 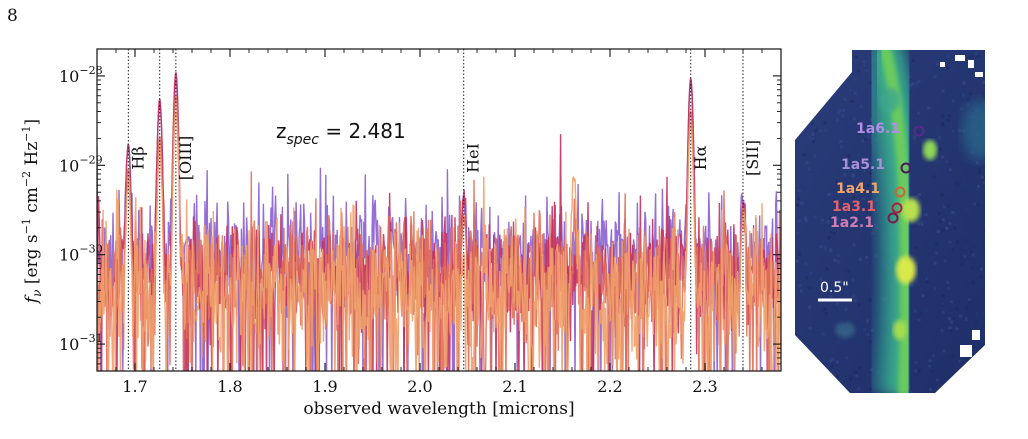 What do you see at coordinates (32, 212) in the screenshot?
I see `y-axis-label: fν [erg s−1 cm−2 Hz−1]` at bounding box center [32, 212].